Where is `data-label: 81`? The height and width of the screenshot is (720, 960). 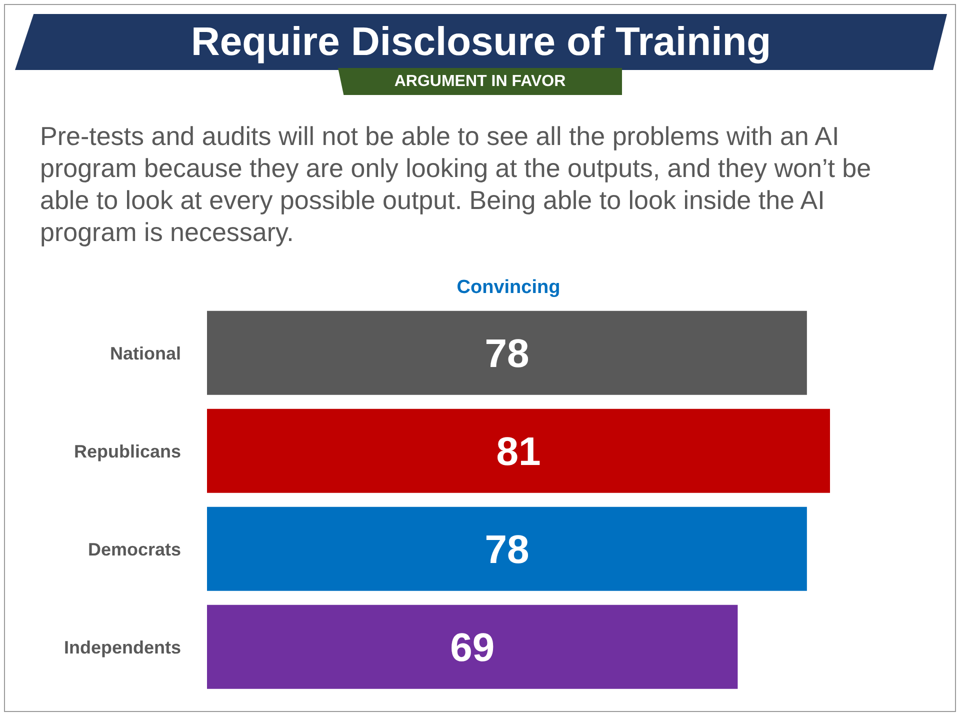 data-label: 81 is located at coordinates (518, 452).